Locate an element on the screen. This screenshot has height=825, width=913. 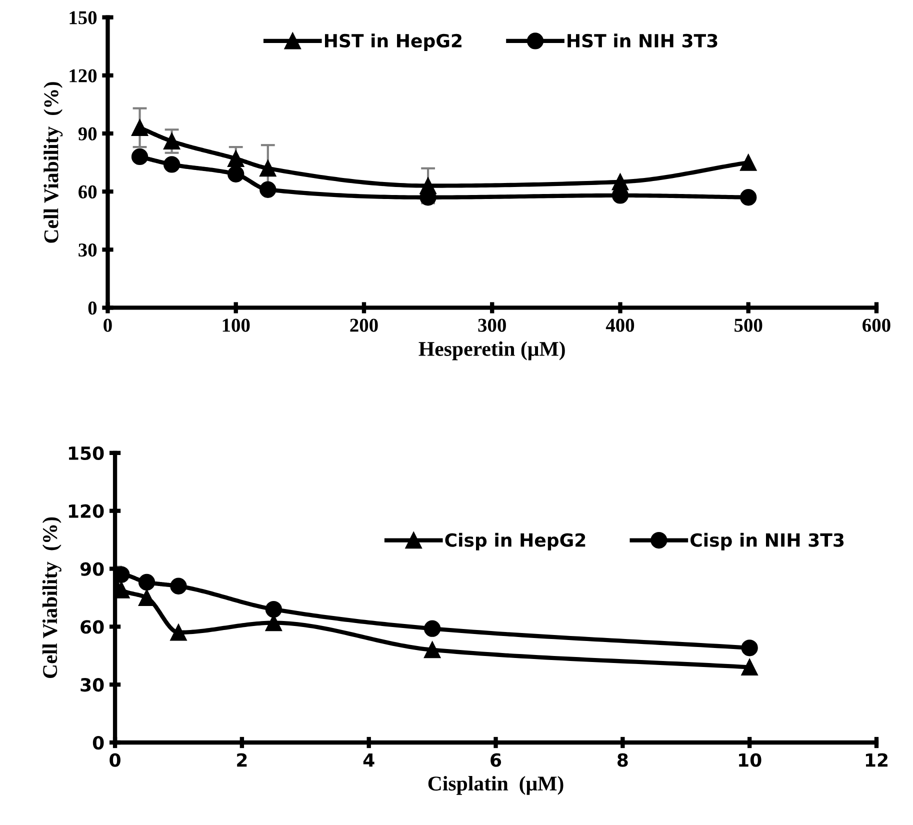
legend-label: Cisp in HepG2 is located at coordinates (515, 541).